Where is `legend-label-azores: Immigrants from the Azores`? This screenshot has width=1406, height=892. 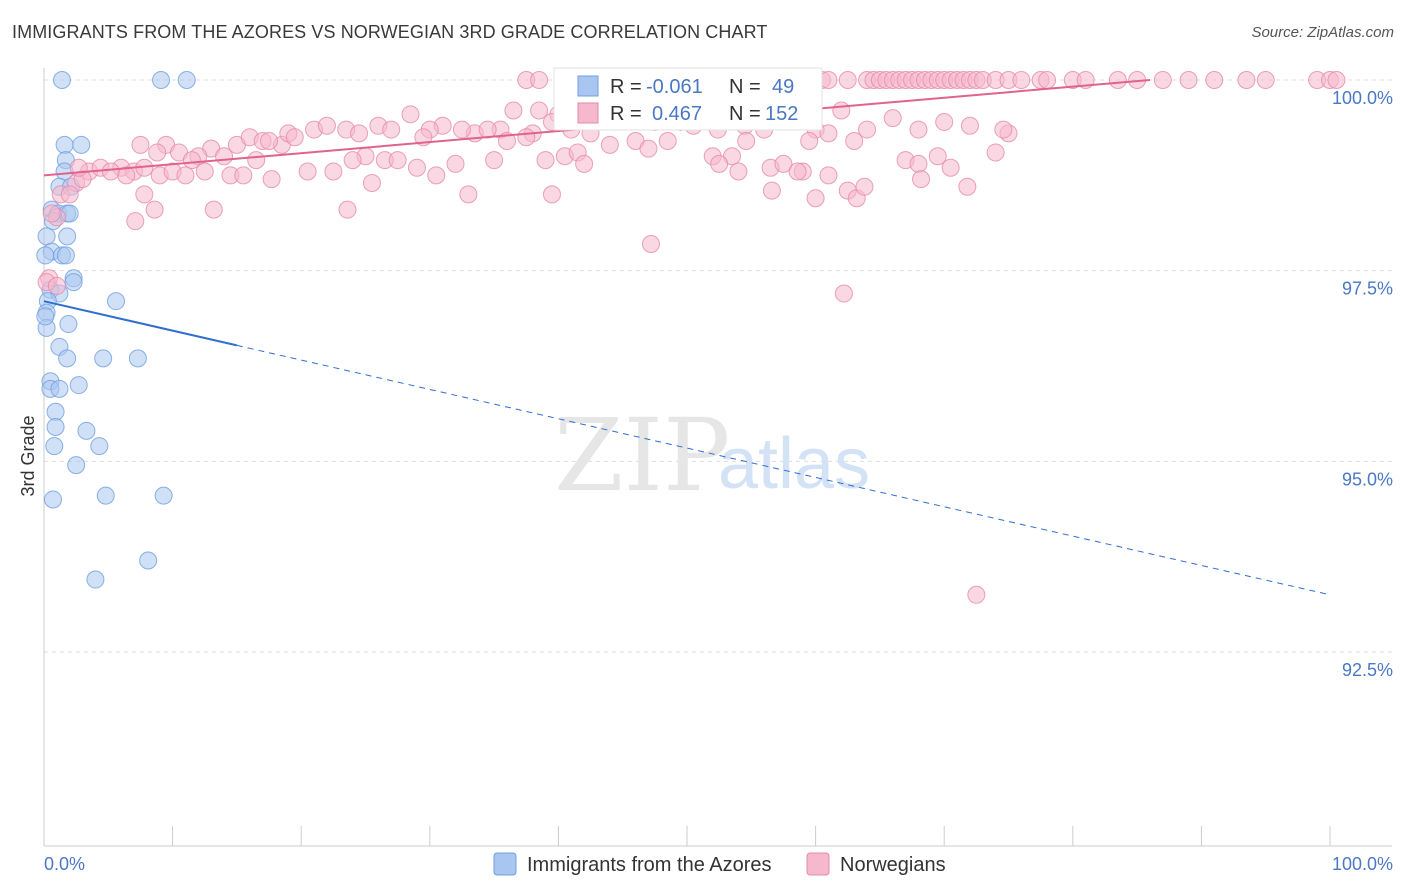
legend-label-azores: Immigrants from the Azores is located at coordinates (649, 865).